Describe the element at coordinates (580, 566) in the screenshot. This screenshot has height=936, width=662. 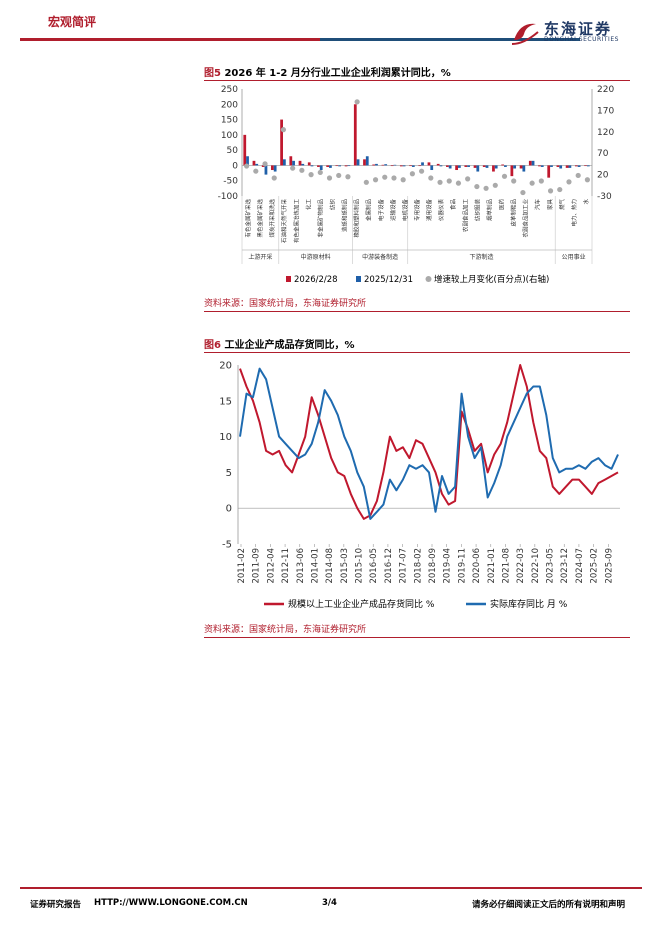
I see `fig6-x-tick-label: 2024-07` at that location.